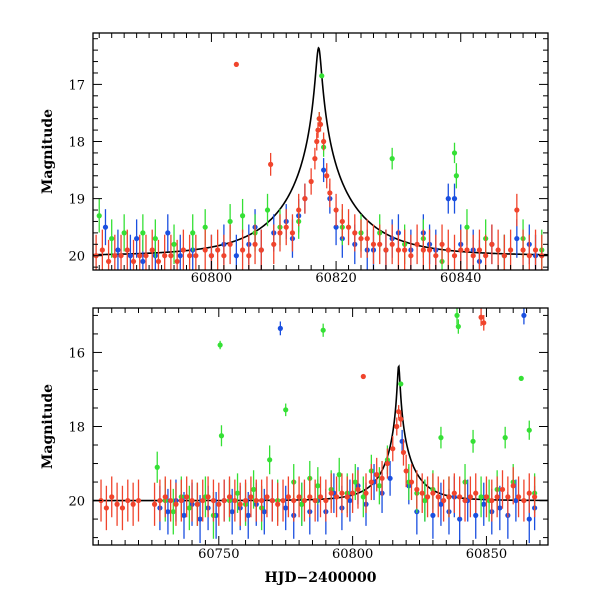  I want to click on x-tick-label: 60850, so click(486, 554).